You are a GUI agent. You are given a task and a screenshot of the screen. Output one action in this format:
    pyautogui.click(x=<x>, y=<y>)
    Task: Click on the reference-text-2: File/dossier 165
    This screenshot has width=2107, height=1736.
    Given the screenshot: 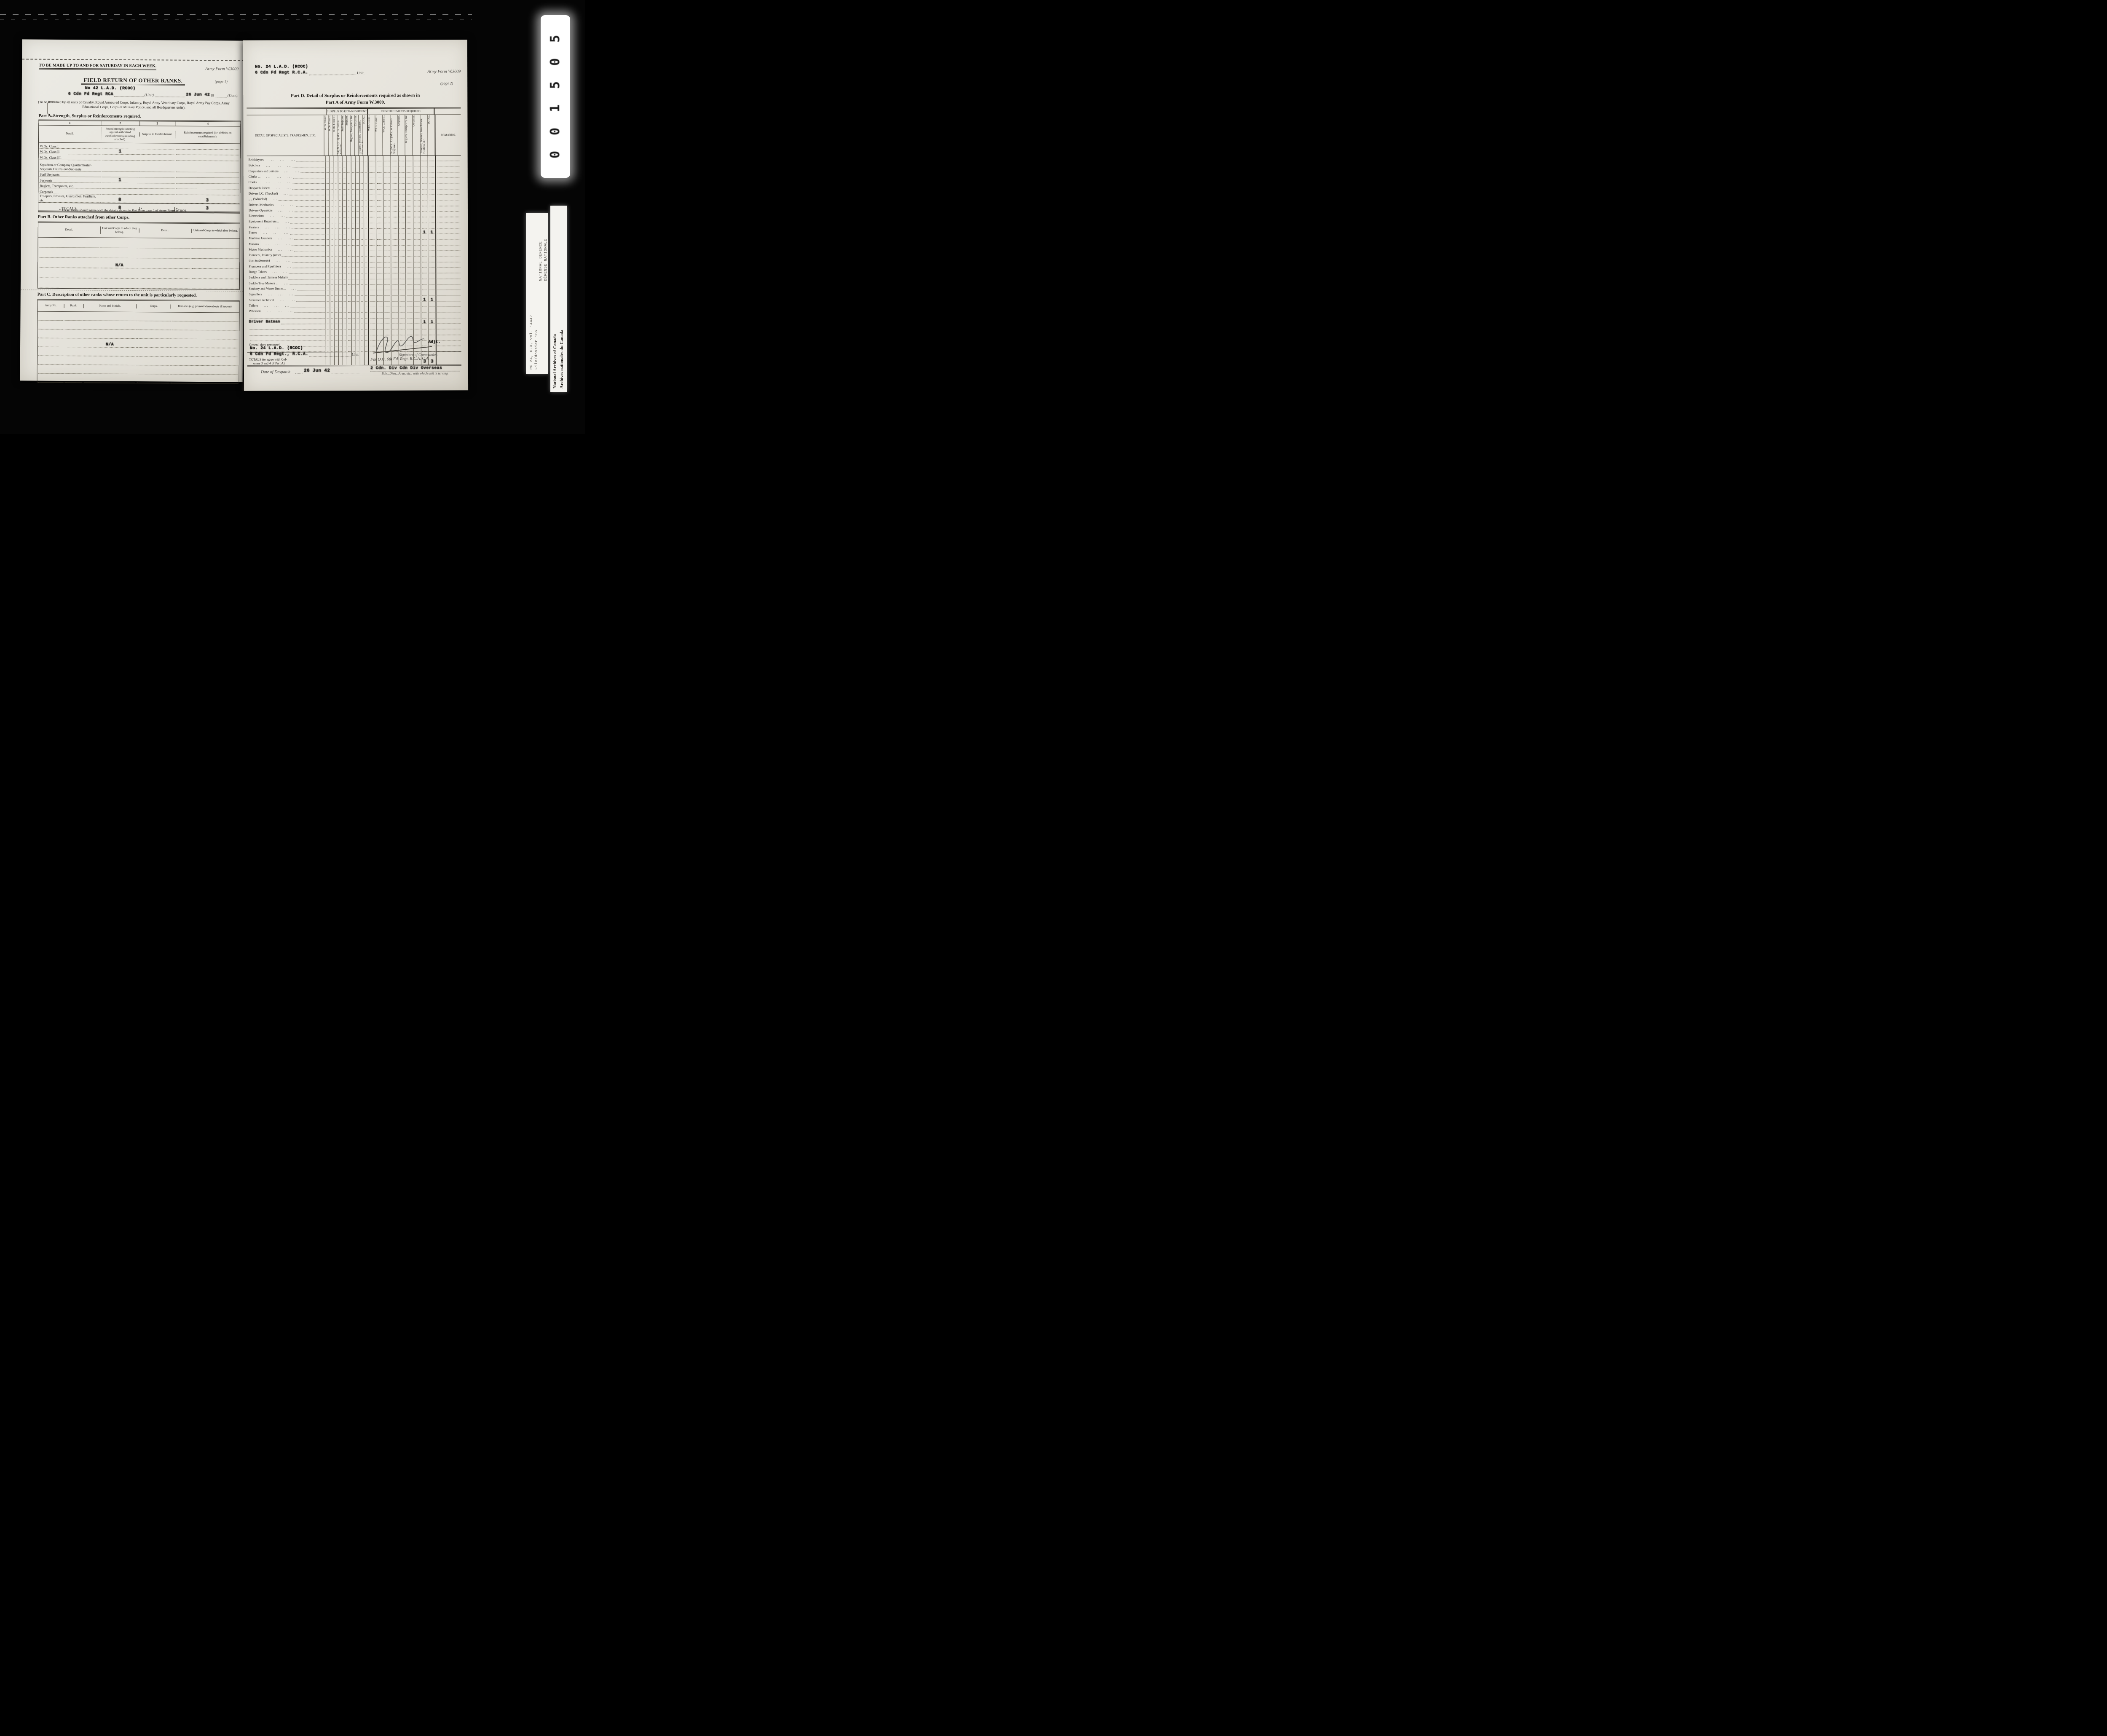 What is the action you would take?
    pyautogui.click(x=536, y=350)
    